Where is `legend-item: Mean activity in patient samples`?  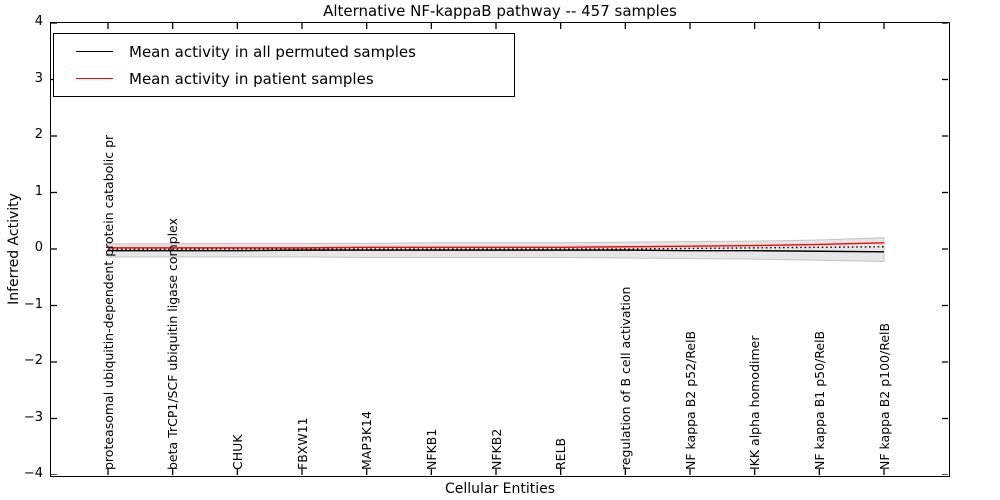 legend-item: Mean activity in patient samples is located at coordinates (284, 79).